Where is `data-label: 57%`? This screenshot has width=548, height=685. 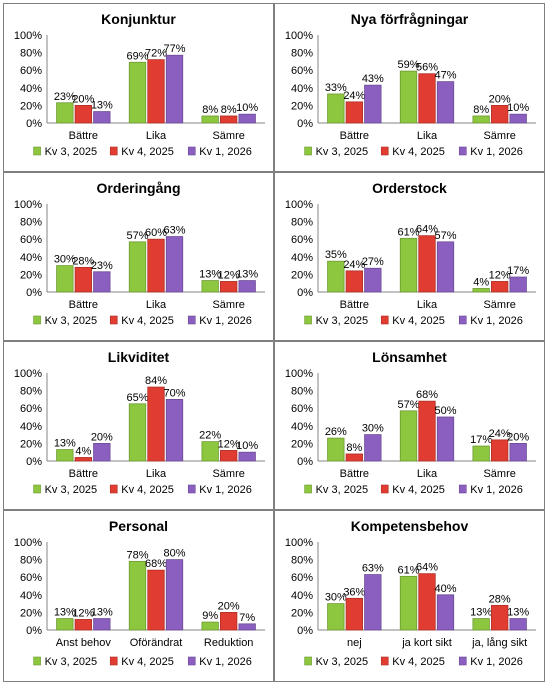 data-label: 57% is located at coordinates (445, 236).